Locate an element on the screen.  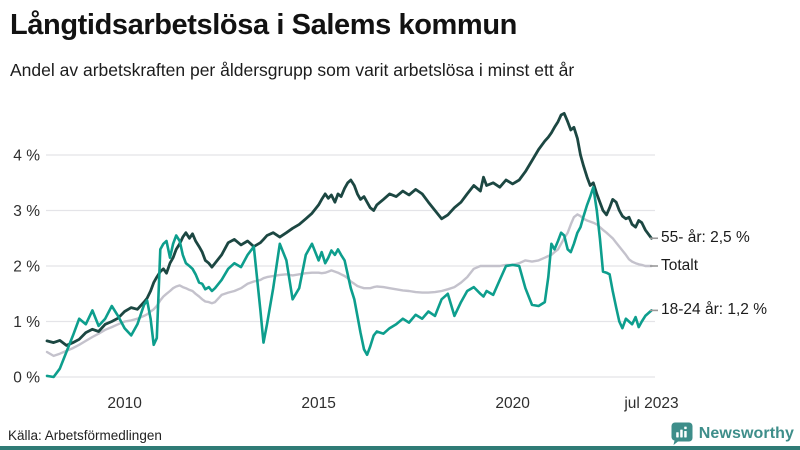
y-axis-tick-label: 0 % is located at coordinates (26, 378).